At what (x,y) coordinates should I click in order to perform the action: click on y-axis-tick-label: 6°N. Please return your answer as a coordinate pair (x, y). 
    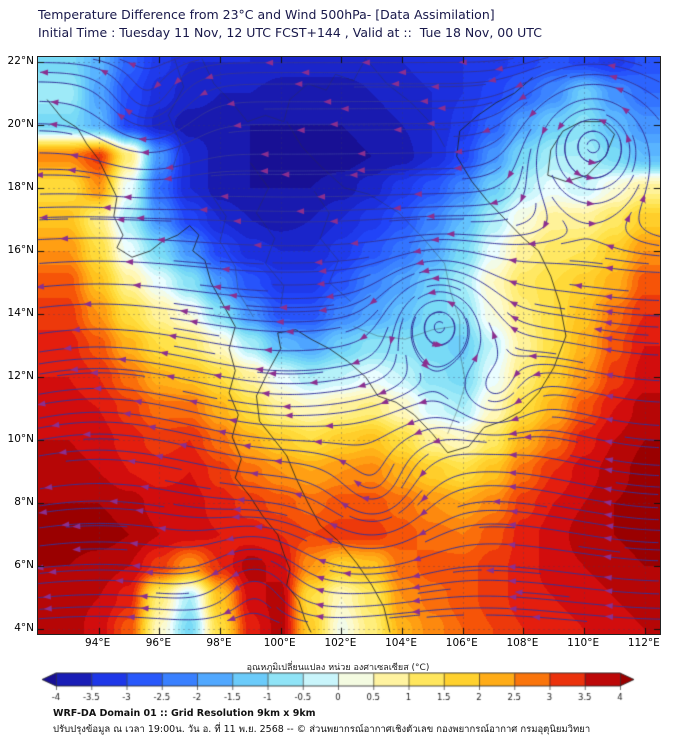
    Looking at the image, I should click on (24, 565).